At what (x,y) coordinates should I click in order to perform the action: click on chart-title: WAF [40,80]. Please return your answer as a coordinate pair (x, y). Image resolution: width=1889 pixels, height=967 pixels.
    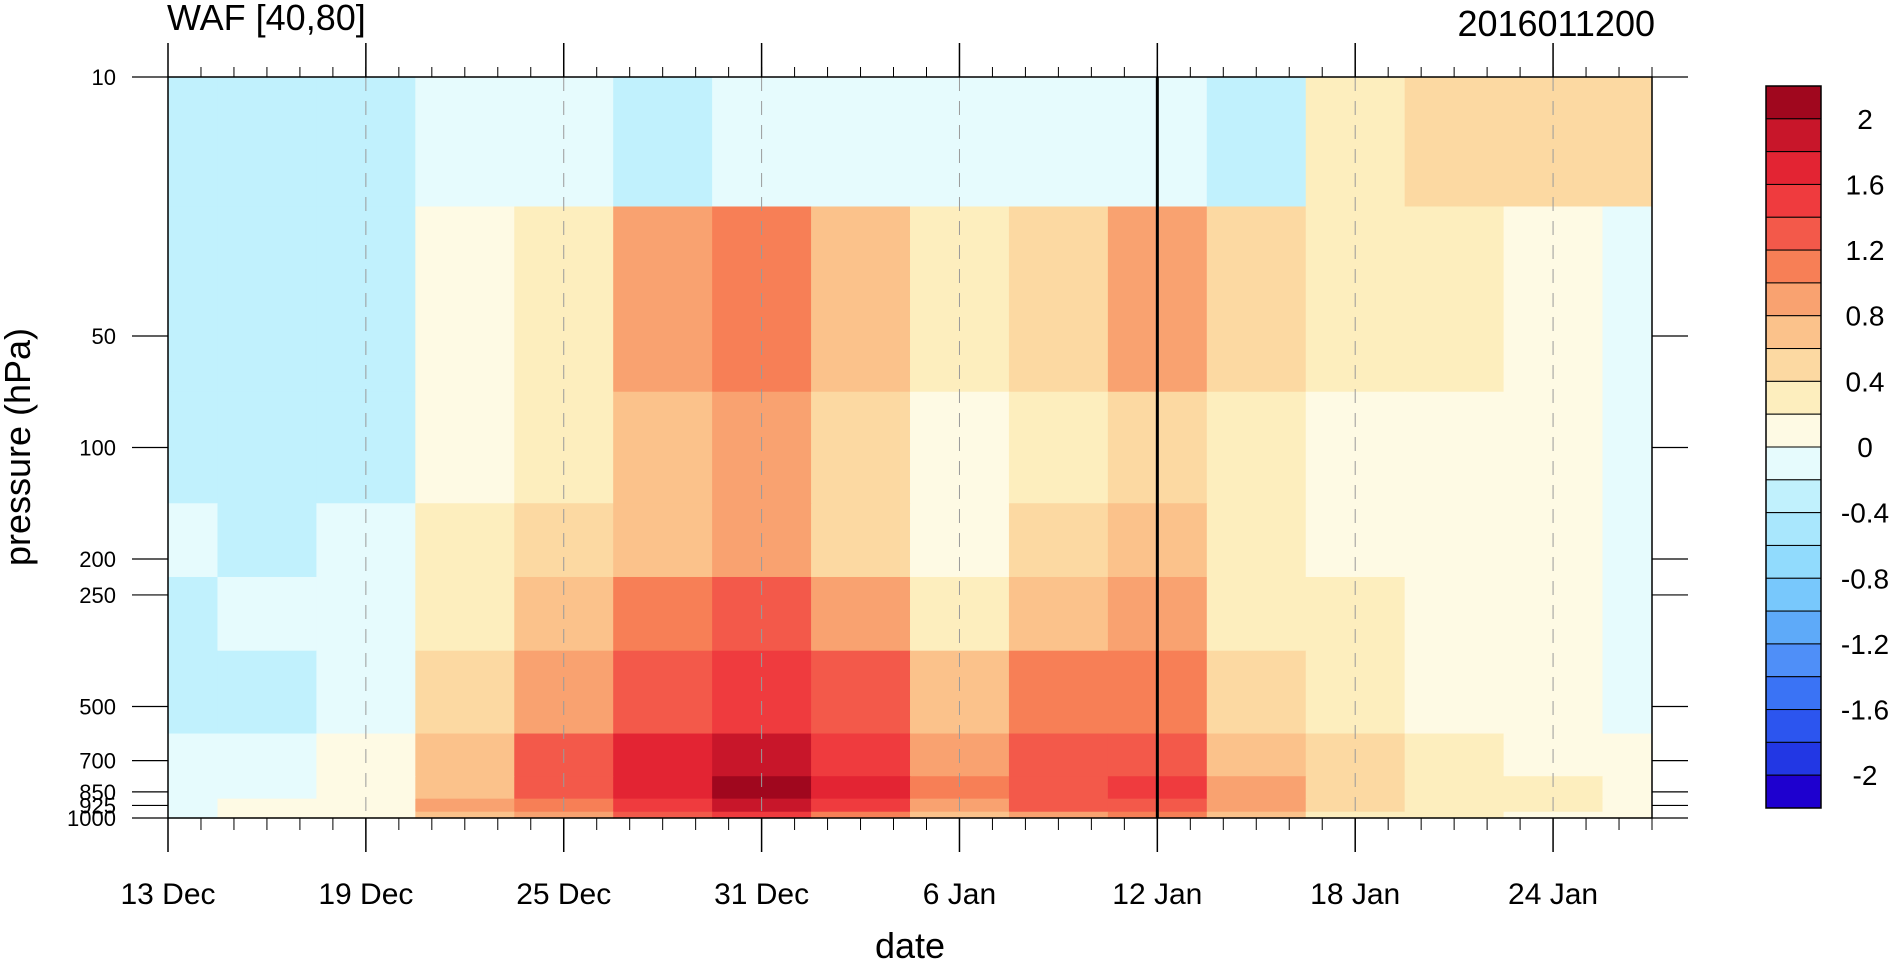
    Looking at the image, I should click on (266, 19).